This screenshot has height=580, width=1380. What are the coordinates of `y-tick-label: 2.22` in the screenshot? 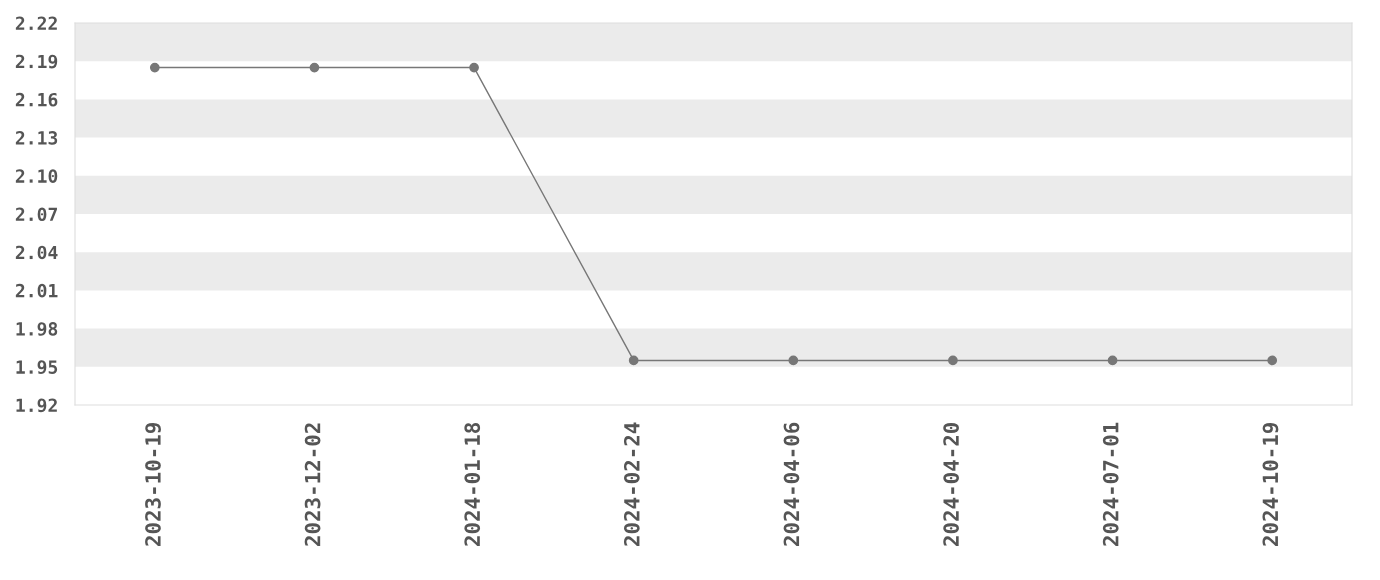 It's located at (36, 23).